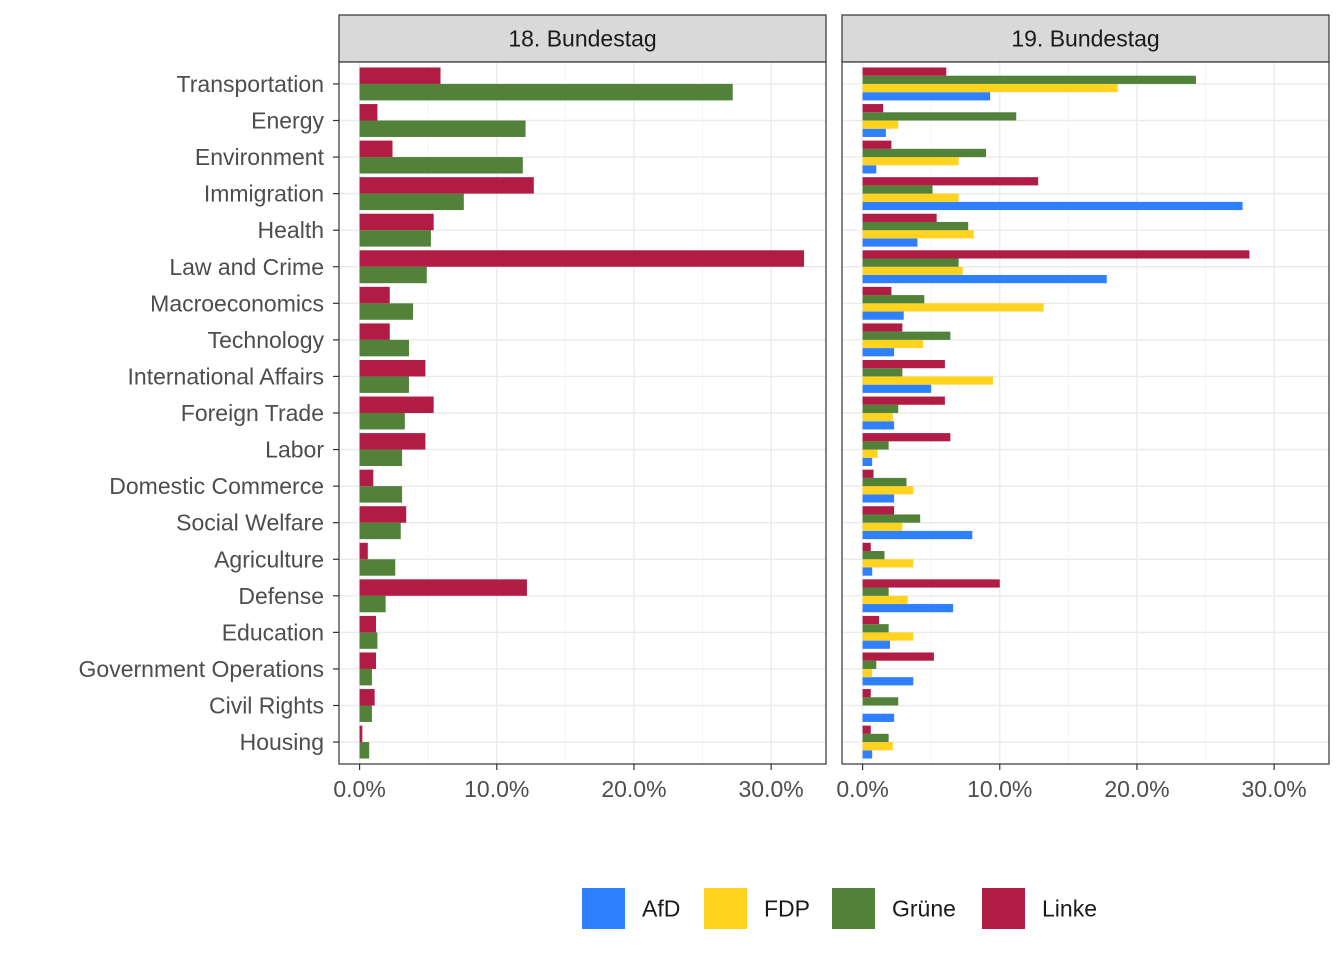  I want to click on panel-title: 19. Bundestag, so click(1085, 39).